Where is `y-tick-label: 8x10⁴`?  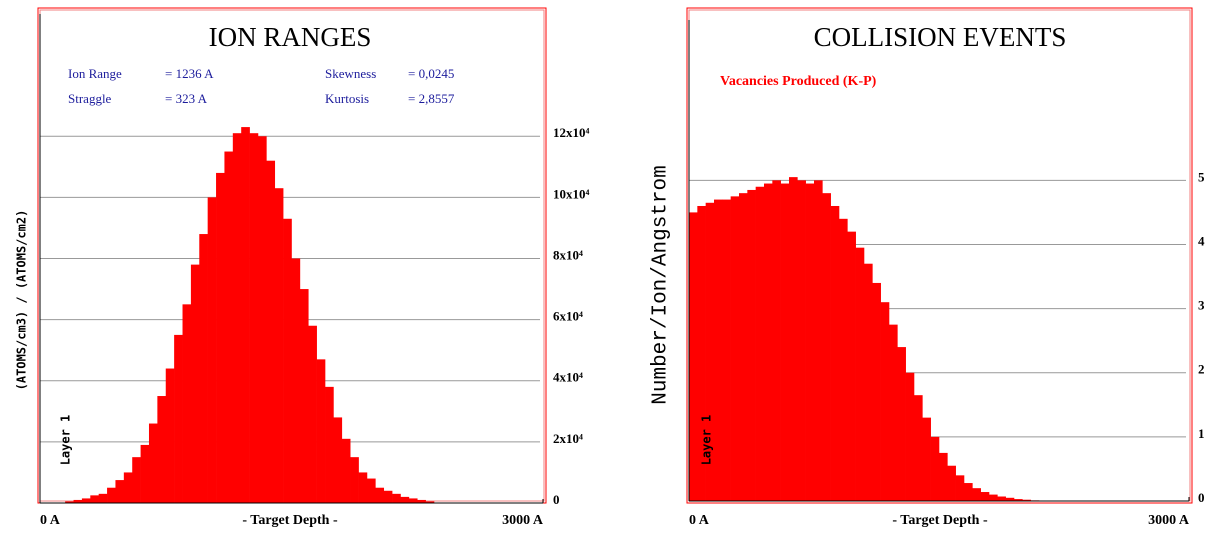 y-tick-label: 8x10⁴ is located at coordinates (568, 254).